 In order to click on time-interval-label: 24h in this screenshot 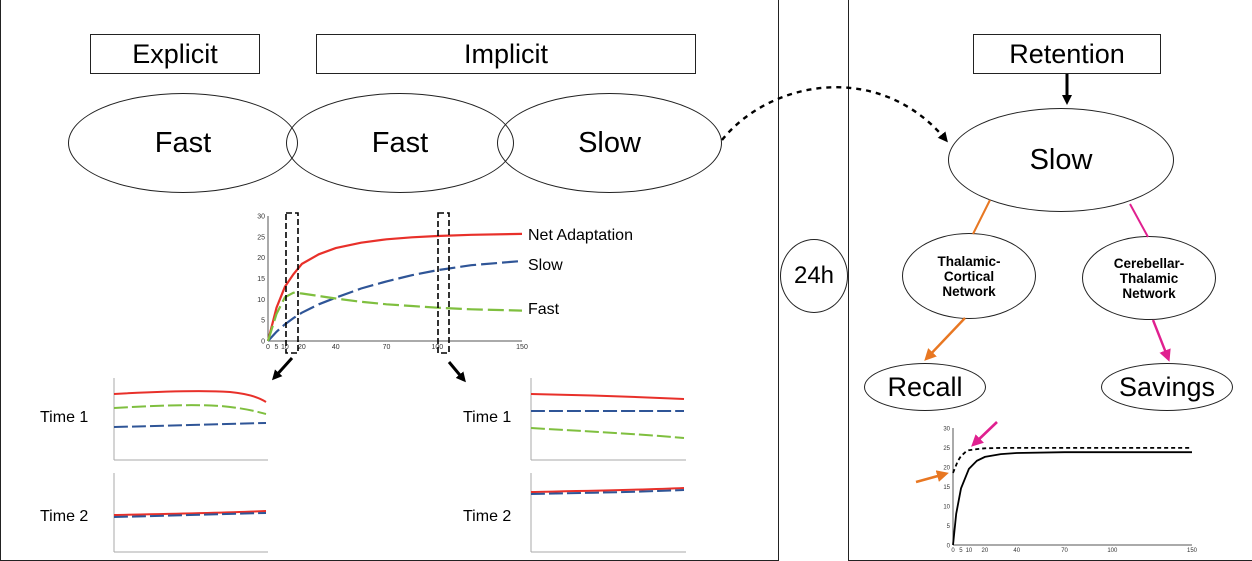, I will do `click(814, 275)`.